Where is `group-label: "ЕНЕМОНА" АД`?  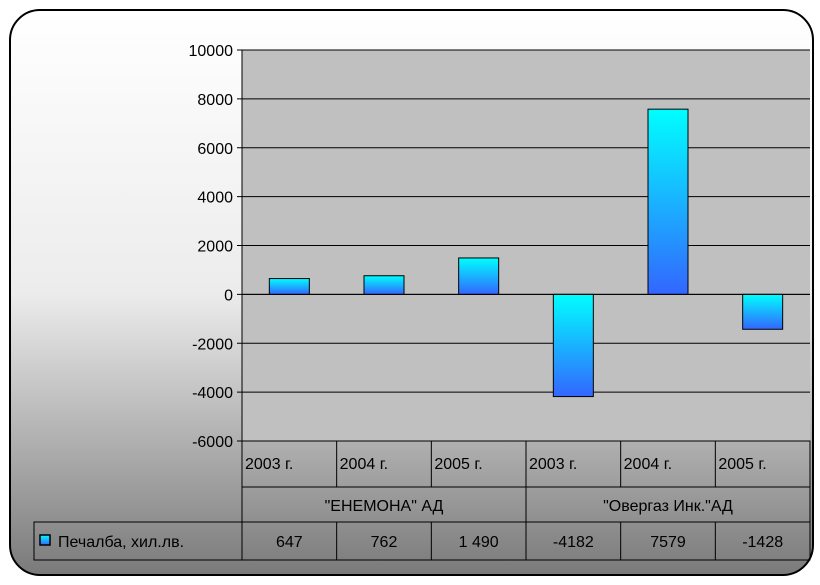 group-label: "ЕНЕМОНА" АД is located at coordinates (384, 506).